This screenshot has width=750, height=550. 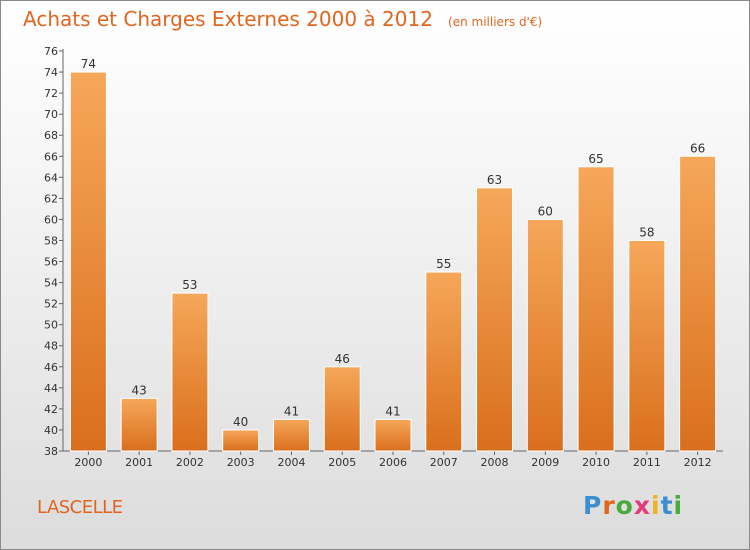 I want to click on bar-2003, so click(x=241, y=440).